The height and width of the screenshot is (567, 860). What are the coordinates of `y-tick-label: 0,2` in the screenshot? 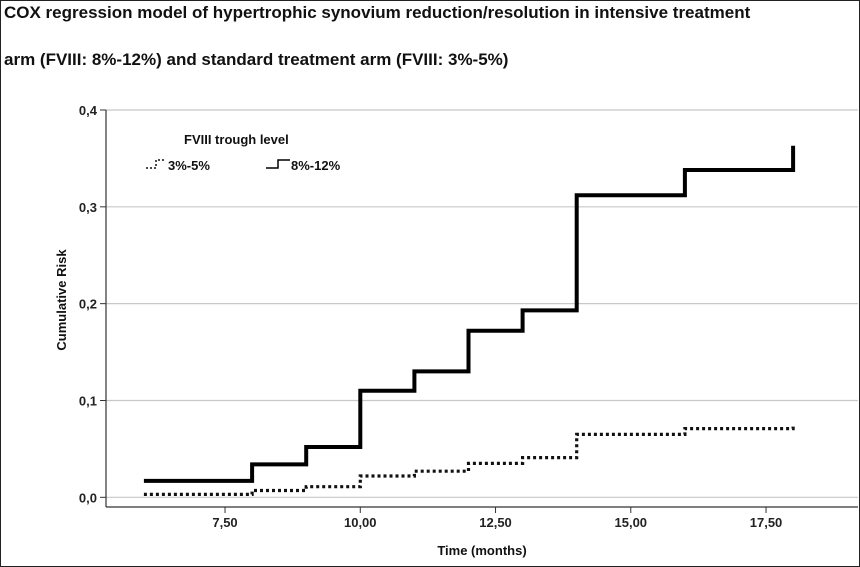 It's located at (88, 304).